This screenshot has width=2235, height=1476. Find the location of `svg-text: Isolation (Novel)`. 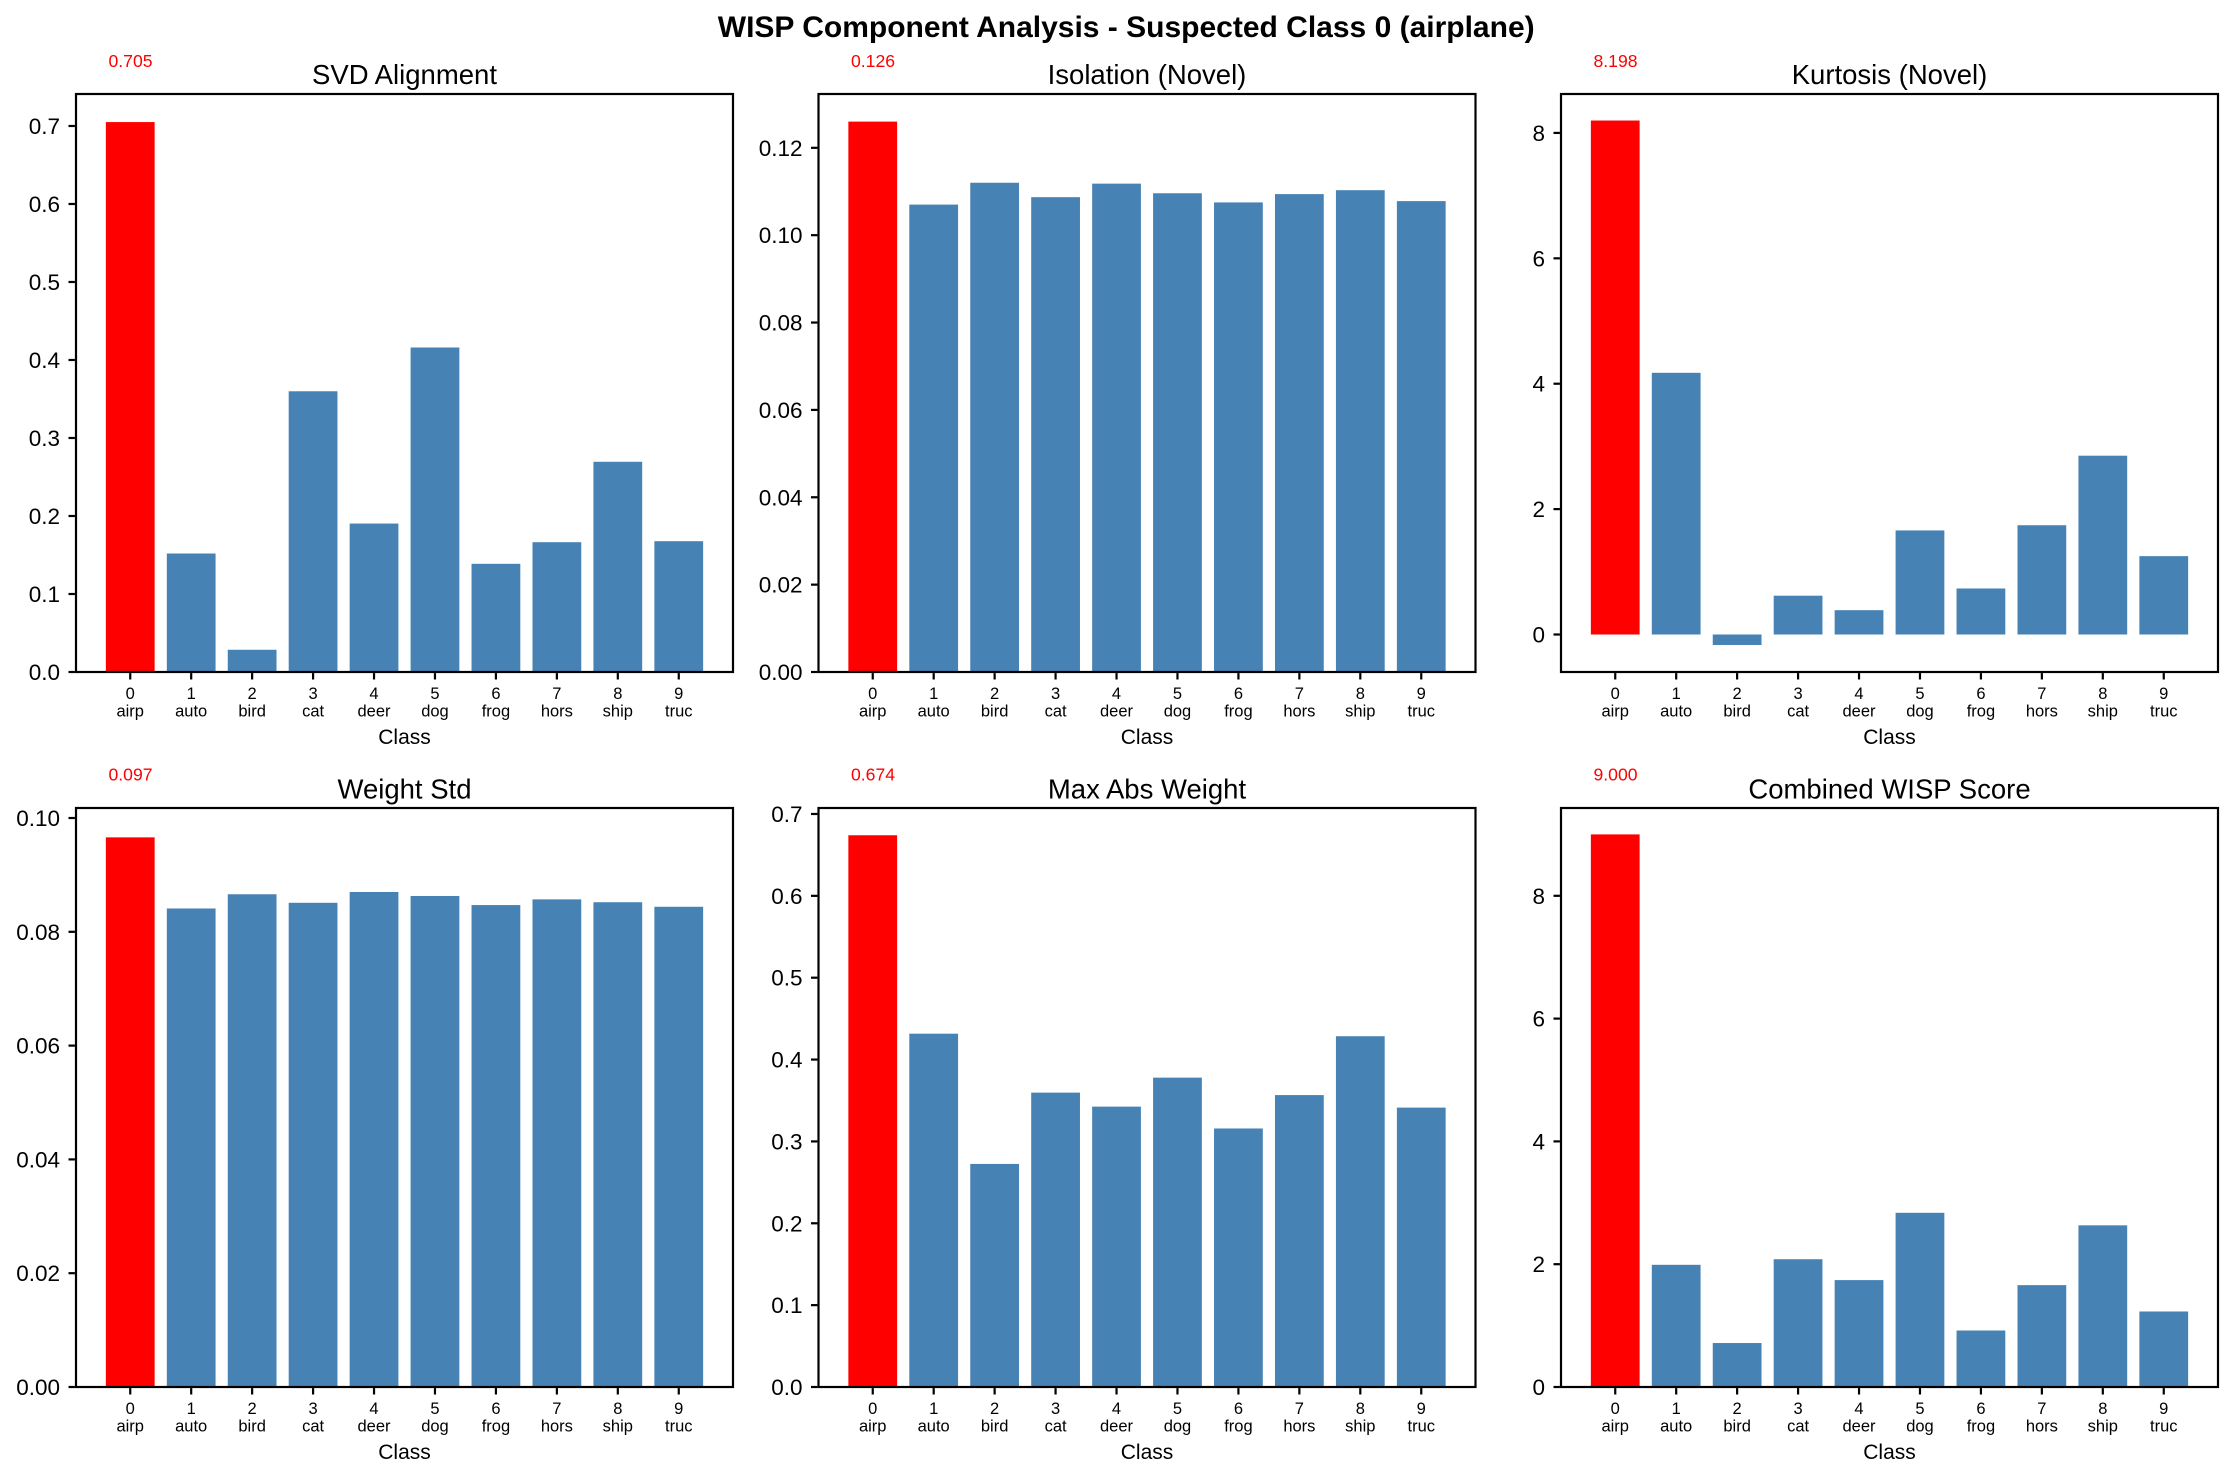

svg-text: Isolation (Novel) is located at coordinates (1147, 74).